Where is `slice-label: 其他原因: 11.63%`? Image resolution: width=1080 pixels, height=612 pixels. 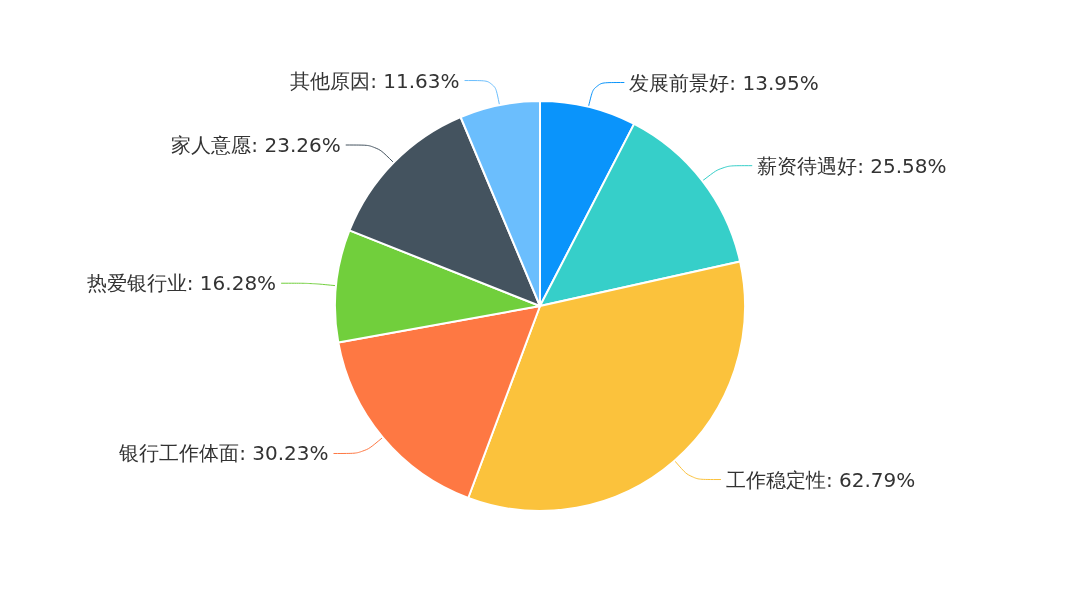
slice-label: 其他原因: 11.63% is located at coordinates (375, 80).